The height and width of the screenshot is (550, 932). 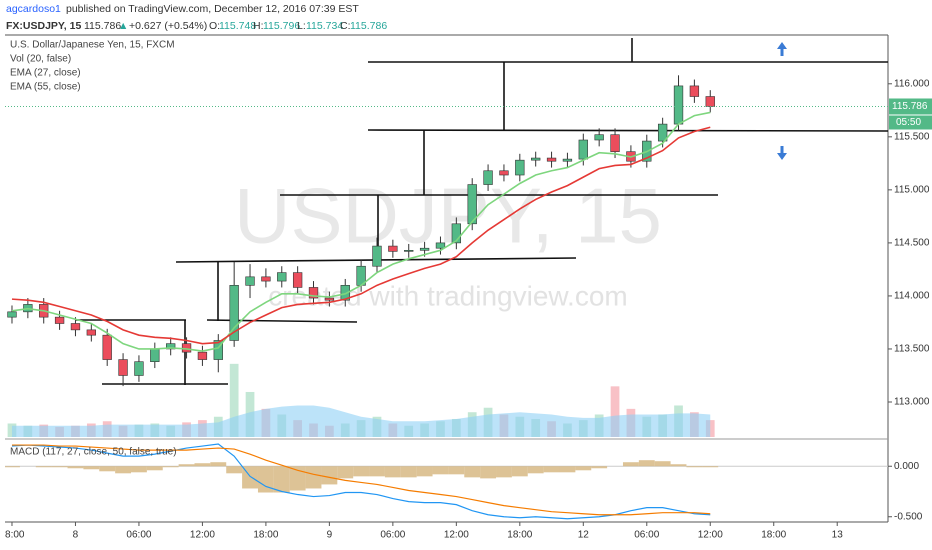 I want to click on arrow-down, so click(x=782, y=153).